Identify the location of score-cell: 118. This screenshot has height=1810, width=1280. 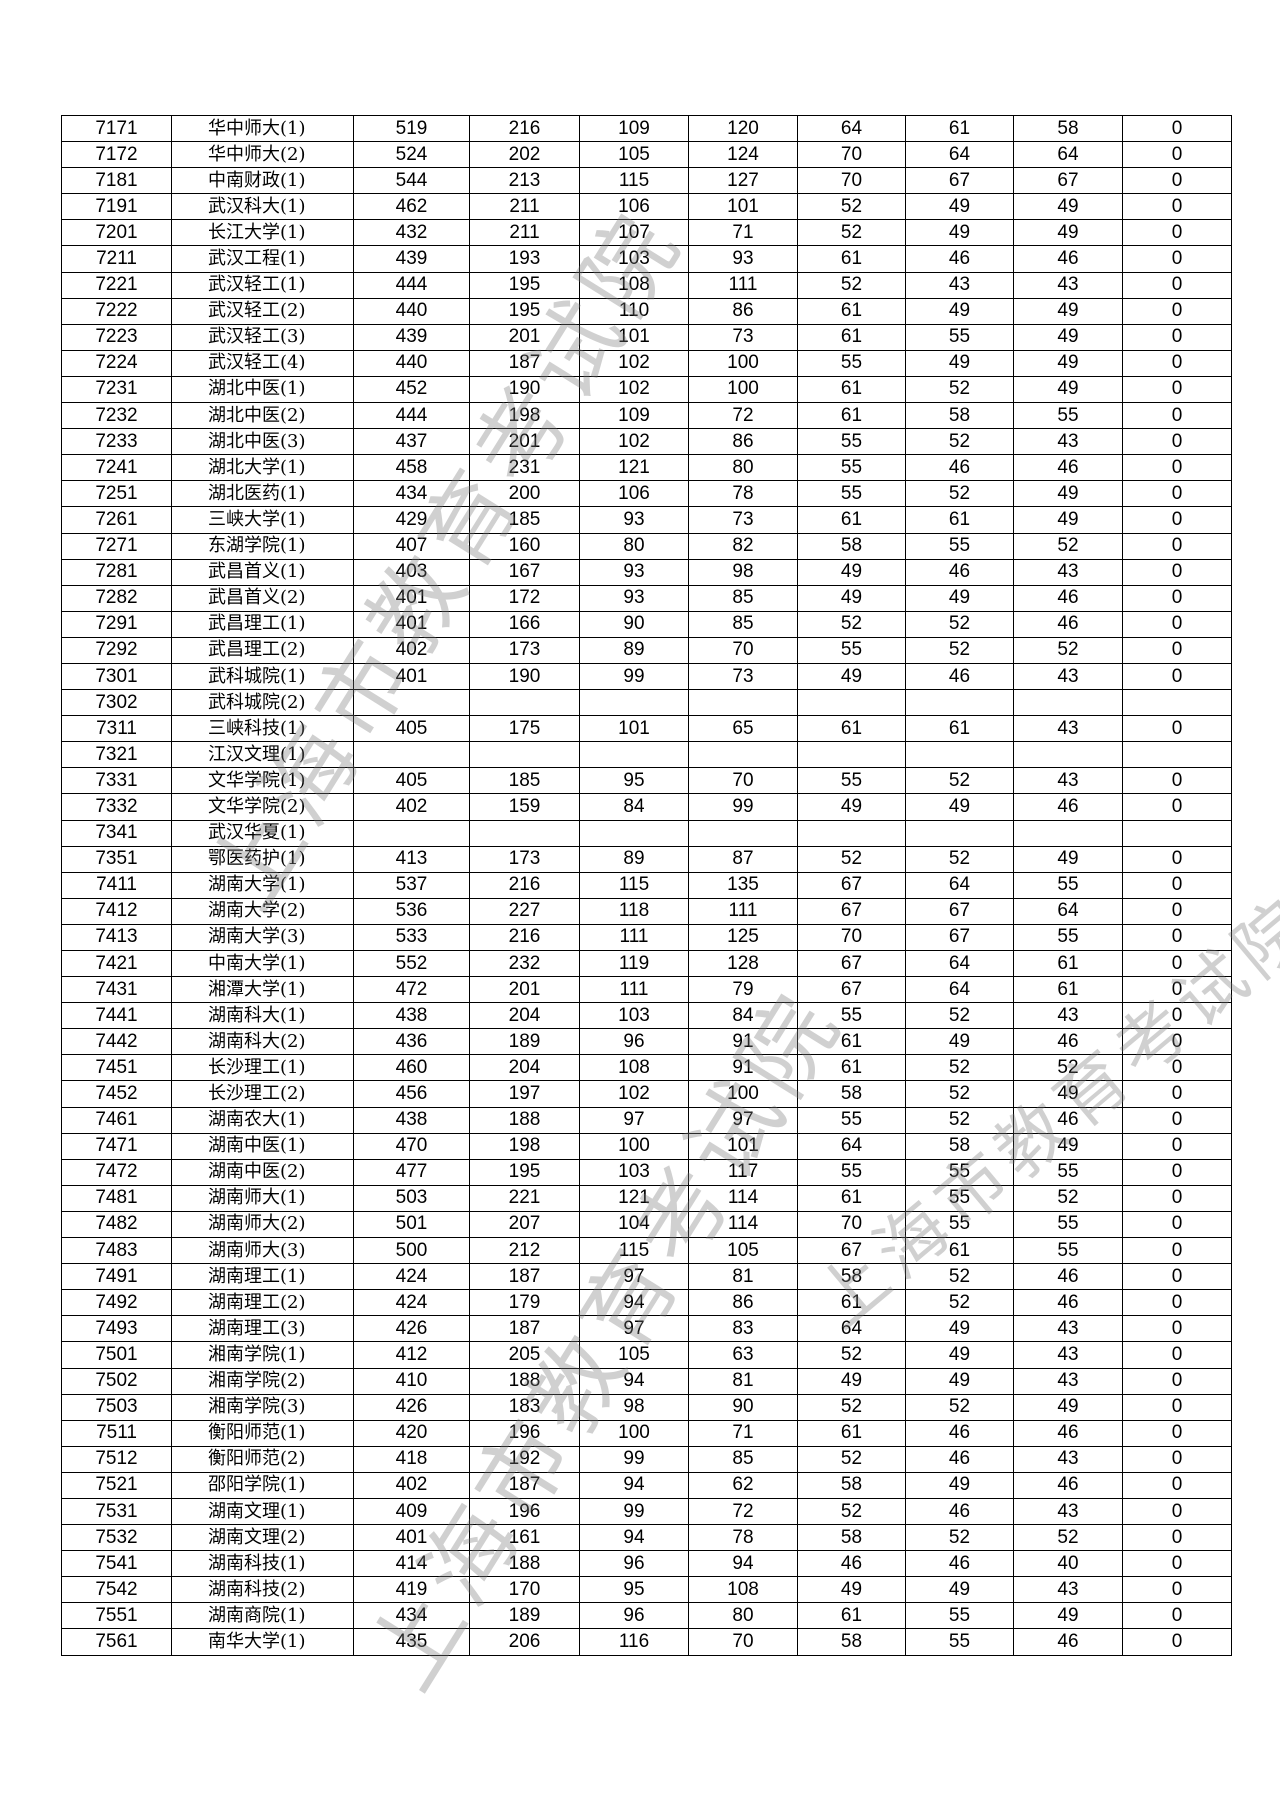
(634, 911).